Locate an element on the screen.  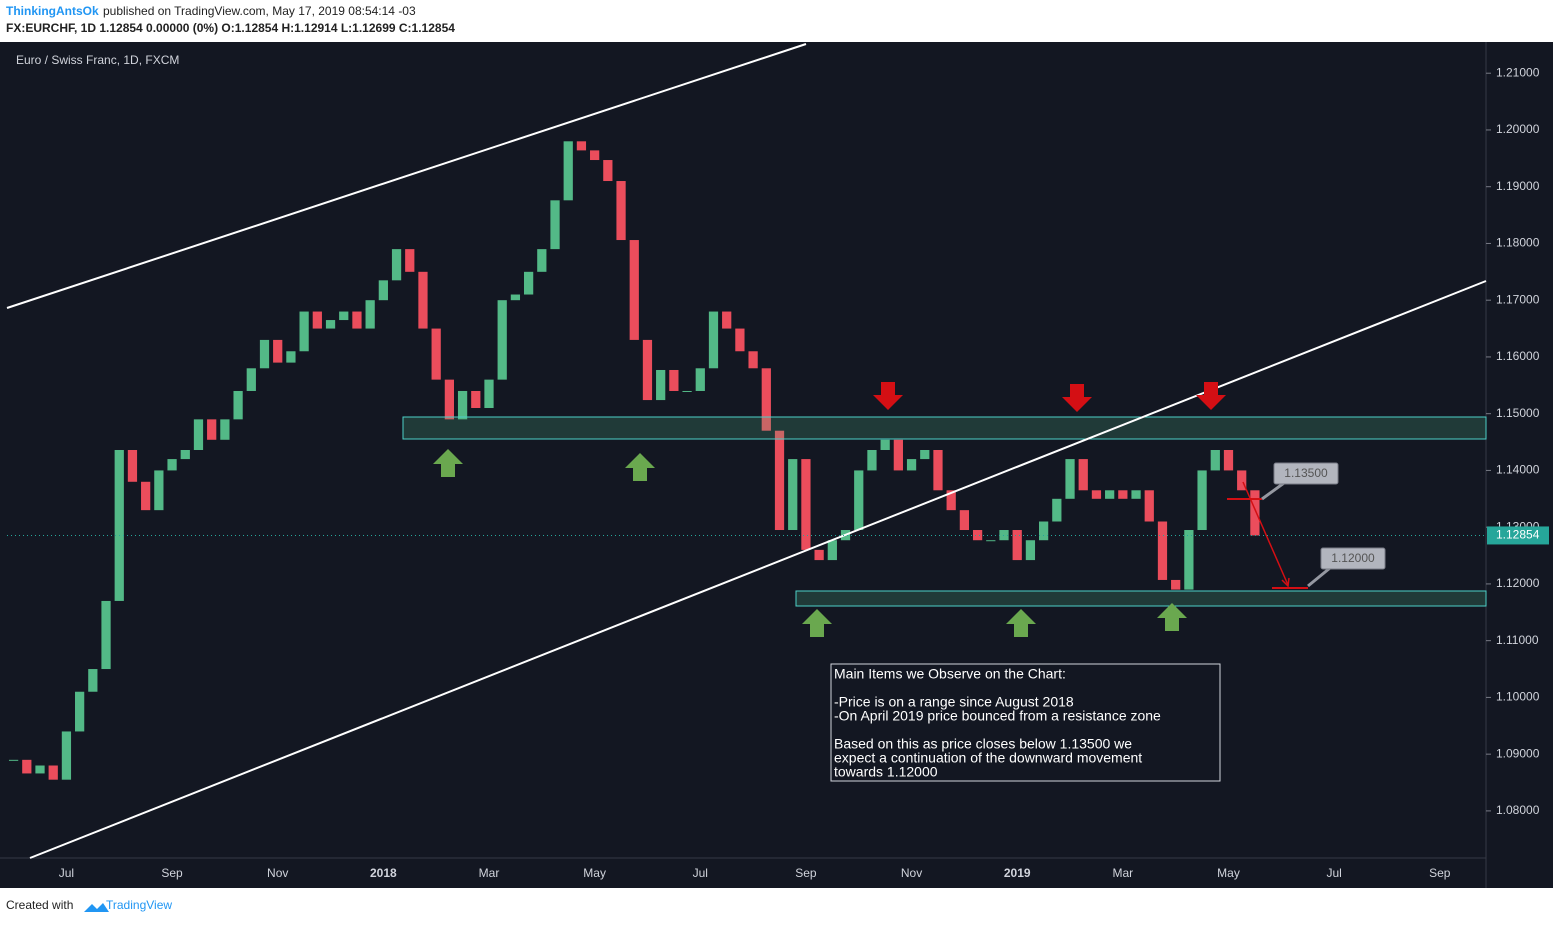
y-tick-label: 1.12000 is located at coordinates (1518, 583).